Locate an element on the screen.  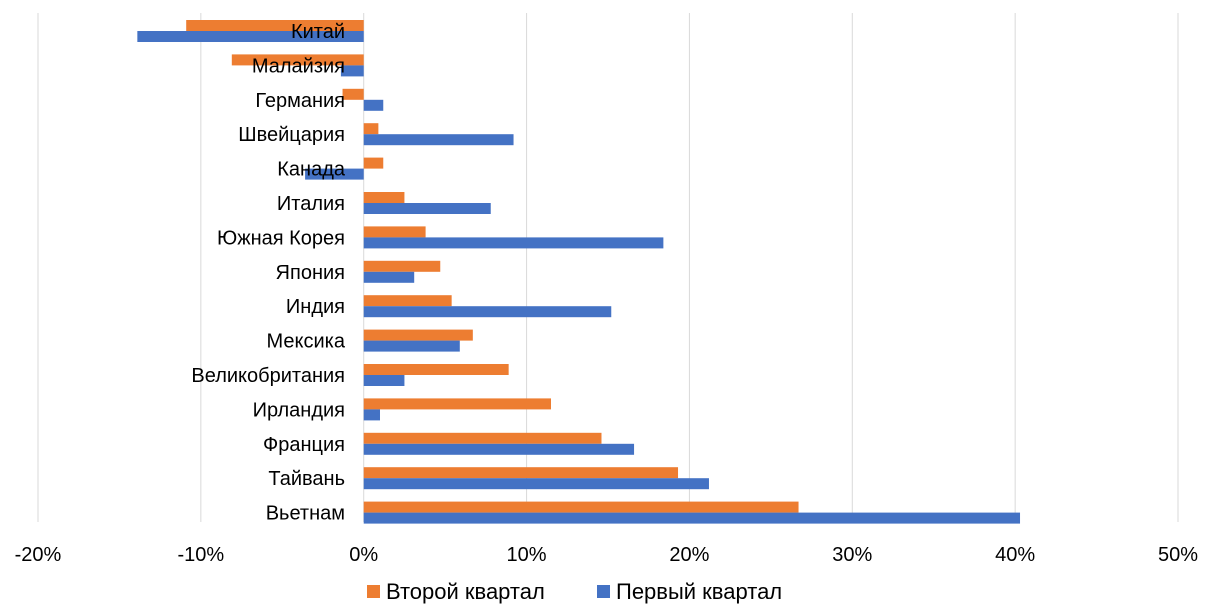
x-tick-label: -20% is located at coordinates (38, 555).